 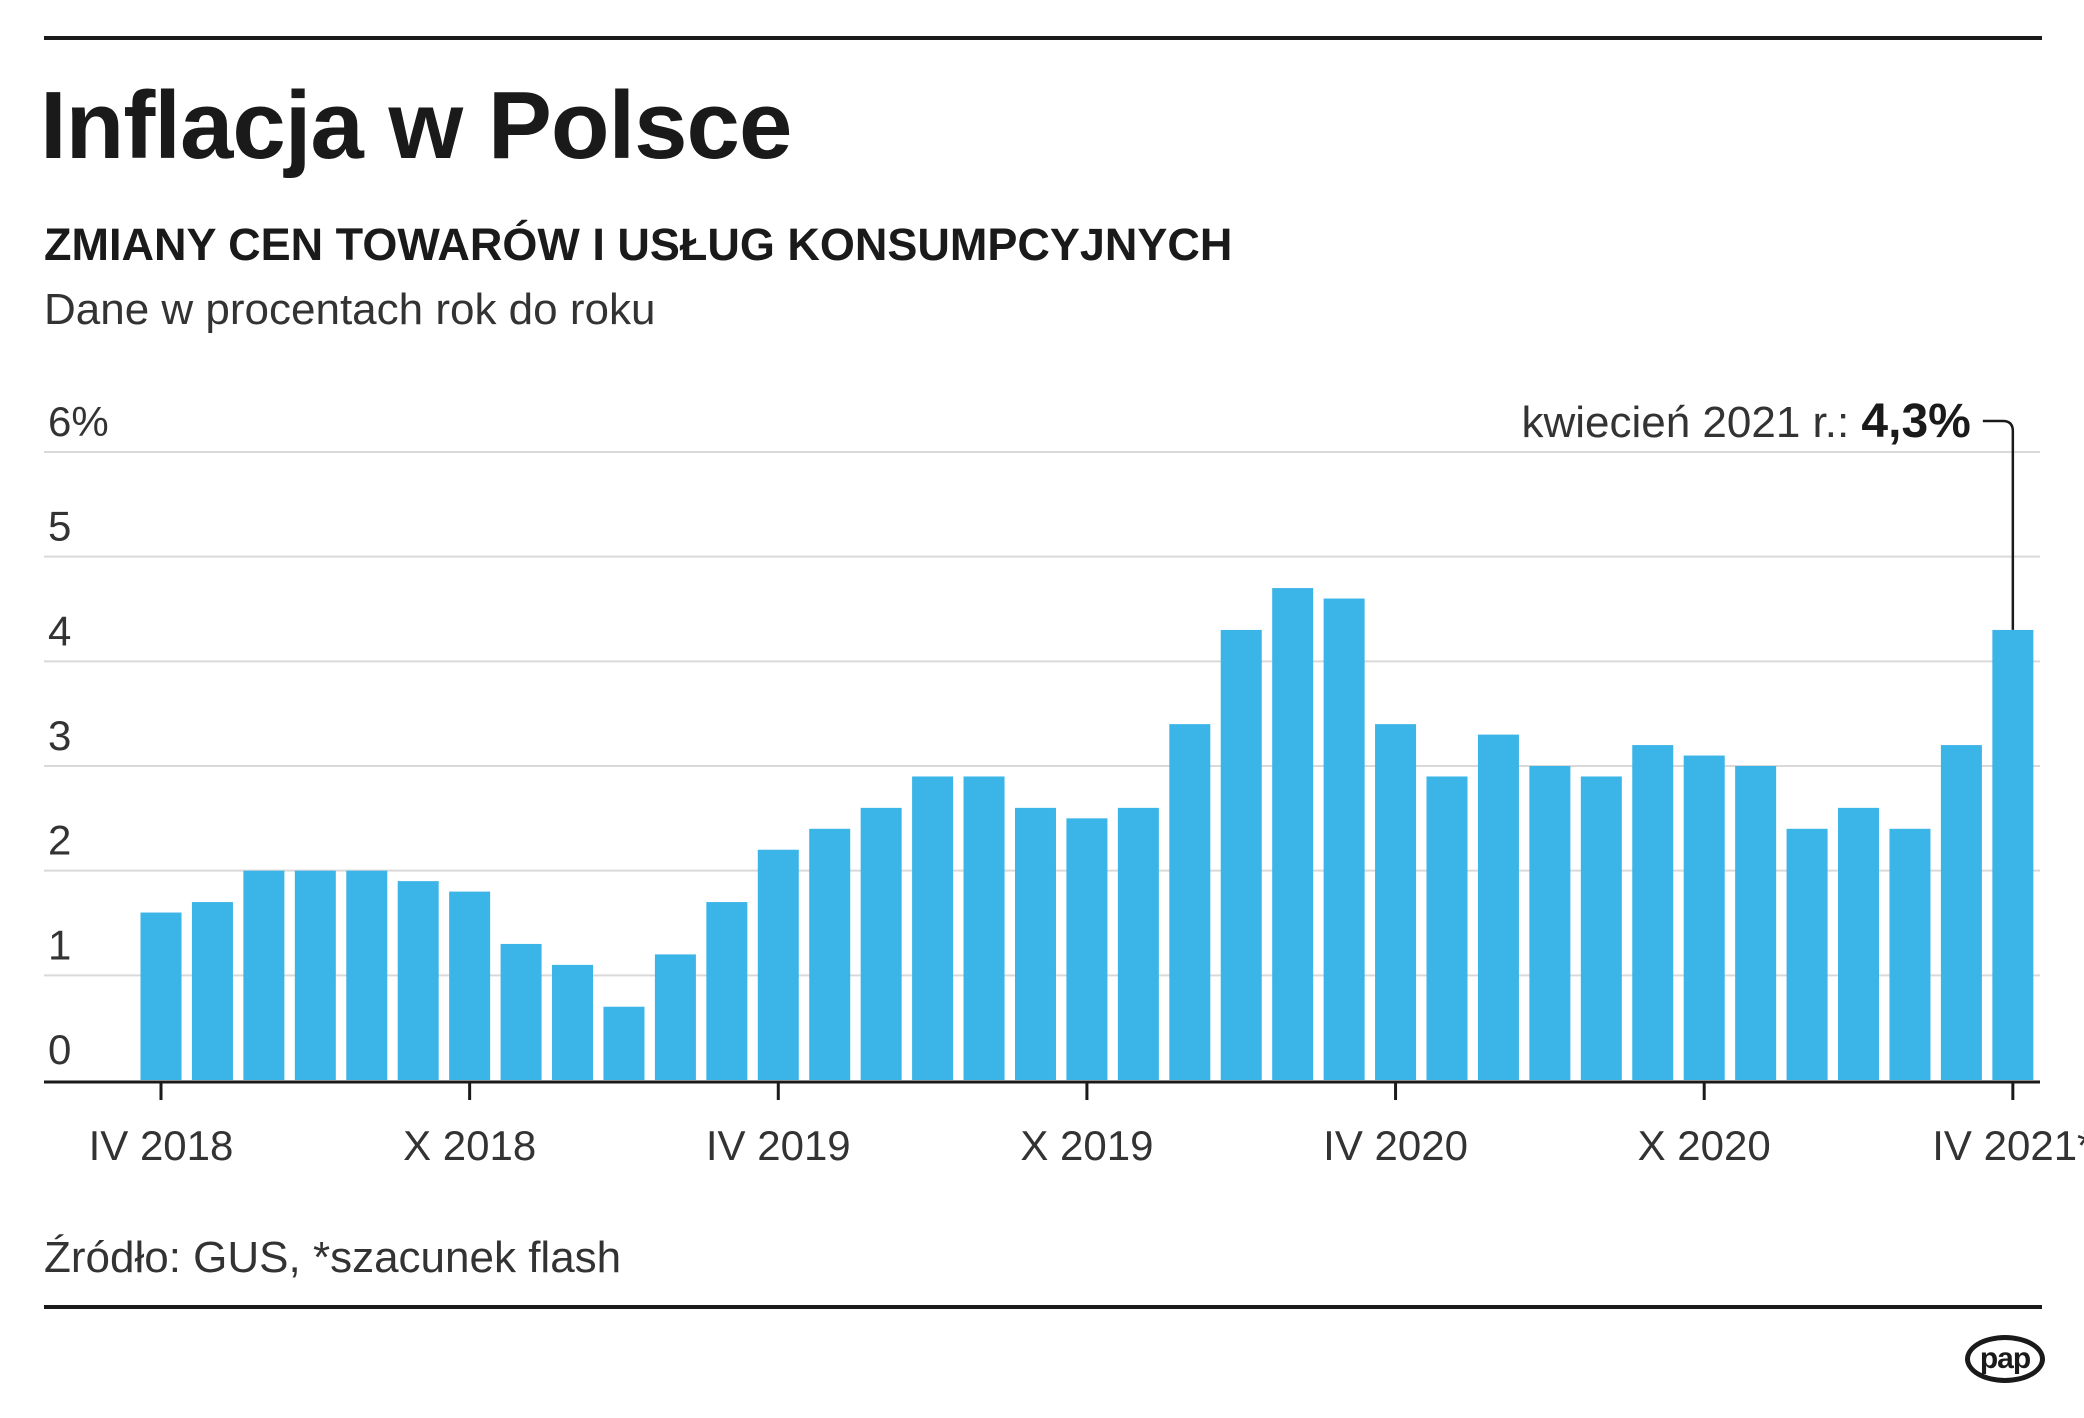 I want to click on top-rule, so click(x=1043, y=38).